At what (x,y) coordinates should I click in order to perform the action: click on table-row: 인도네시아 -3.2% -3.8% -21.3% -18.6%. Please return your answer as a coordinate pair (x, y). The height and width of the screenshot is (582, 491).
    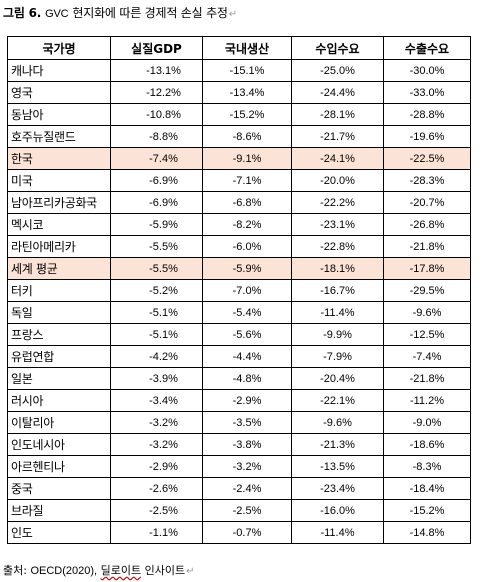
    Looking at the image, I should click on (239, 444).